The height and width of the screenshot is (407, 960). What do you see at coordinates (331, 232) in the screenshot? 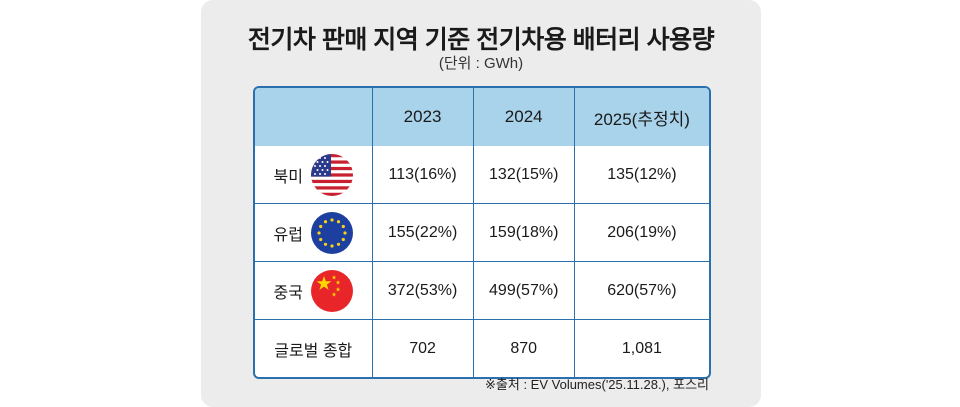
I see `eu-flag-icon` at bounding box center [331, 232].